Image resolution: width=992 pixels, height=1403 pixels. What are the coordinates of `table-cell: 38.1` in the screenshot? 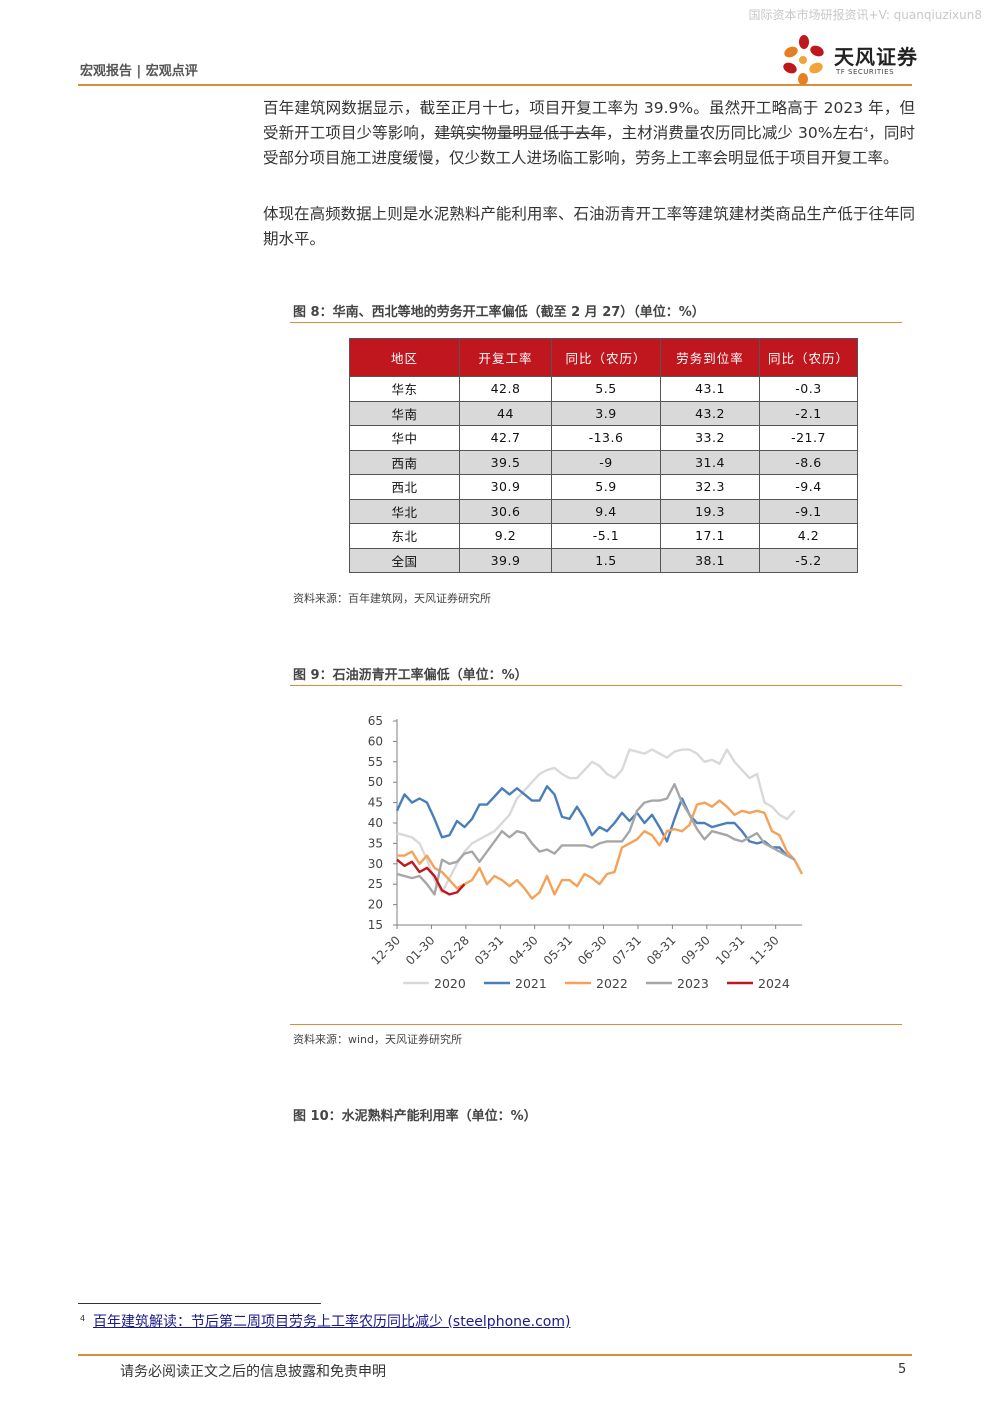 It's located at (710, 560).